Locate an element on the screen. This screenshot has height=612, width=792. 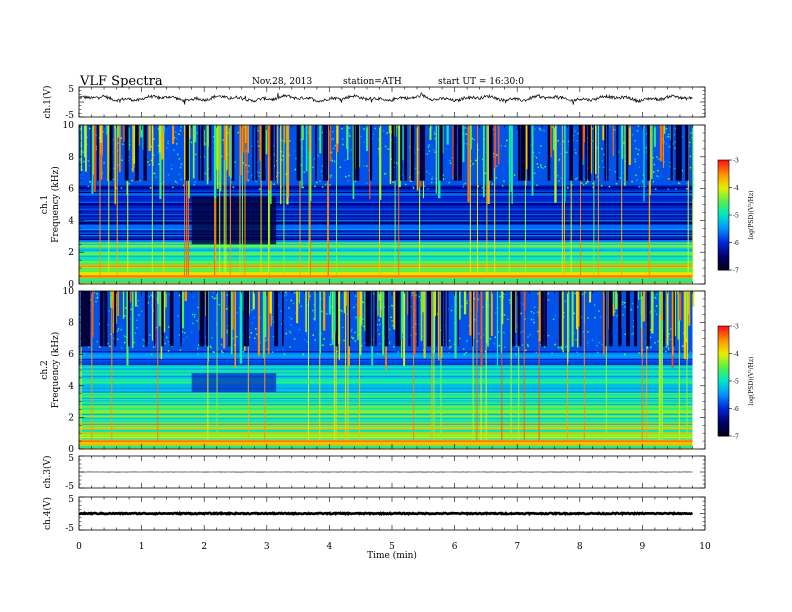
y-tick-label: 5 is located at coordinates (71, 459).